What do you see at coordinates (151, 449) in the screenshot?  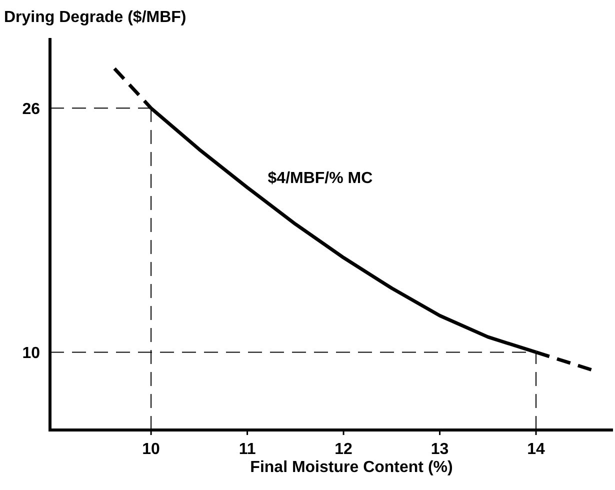 I see `x-tick-label: 10` at bounding box center [151, 449].